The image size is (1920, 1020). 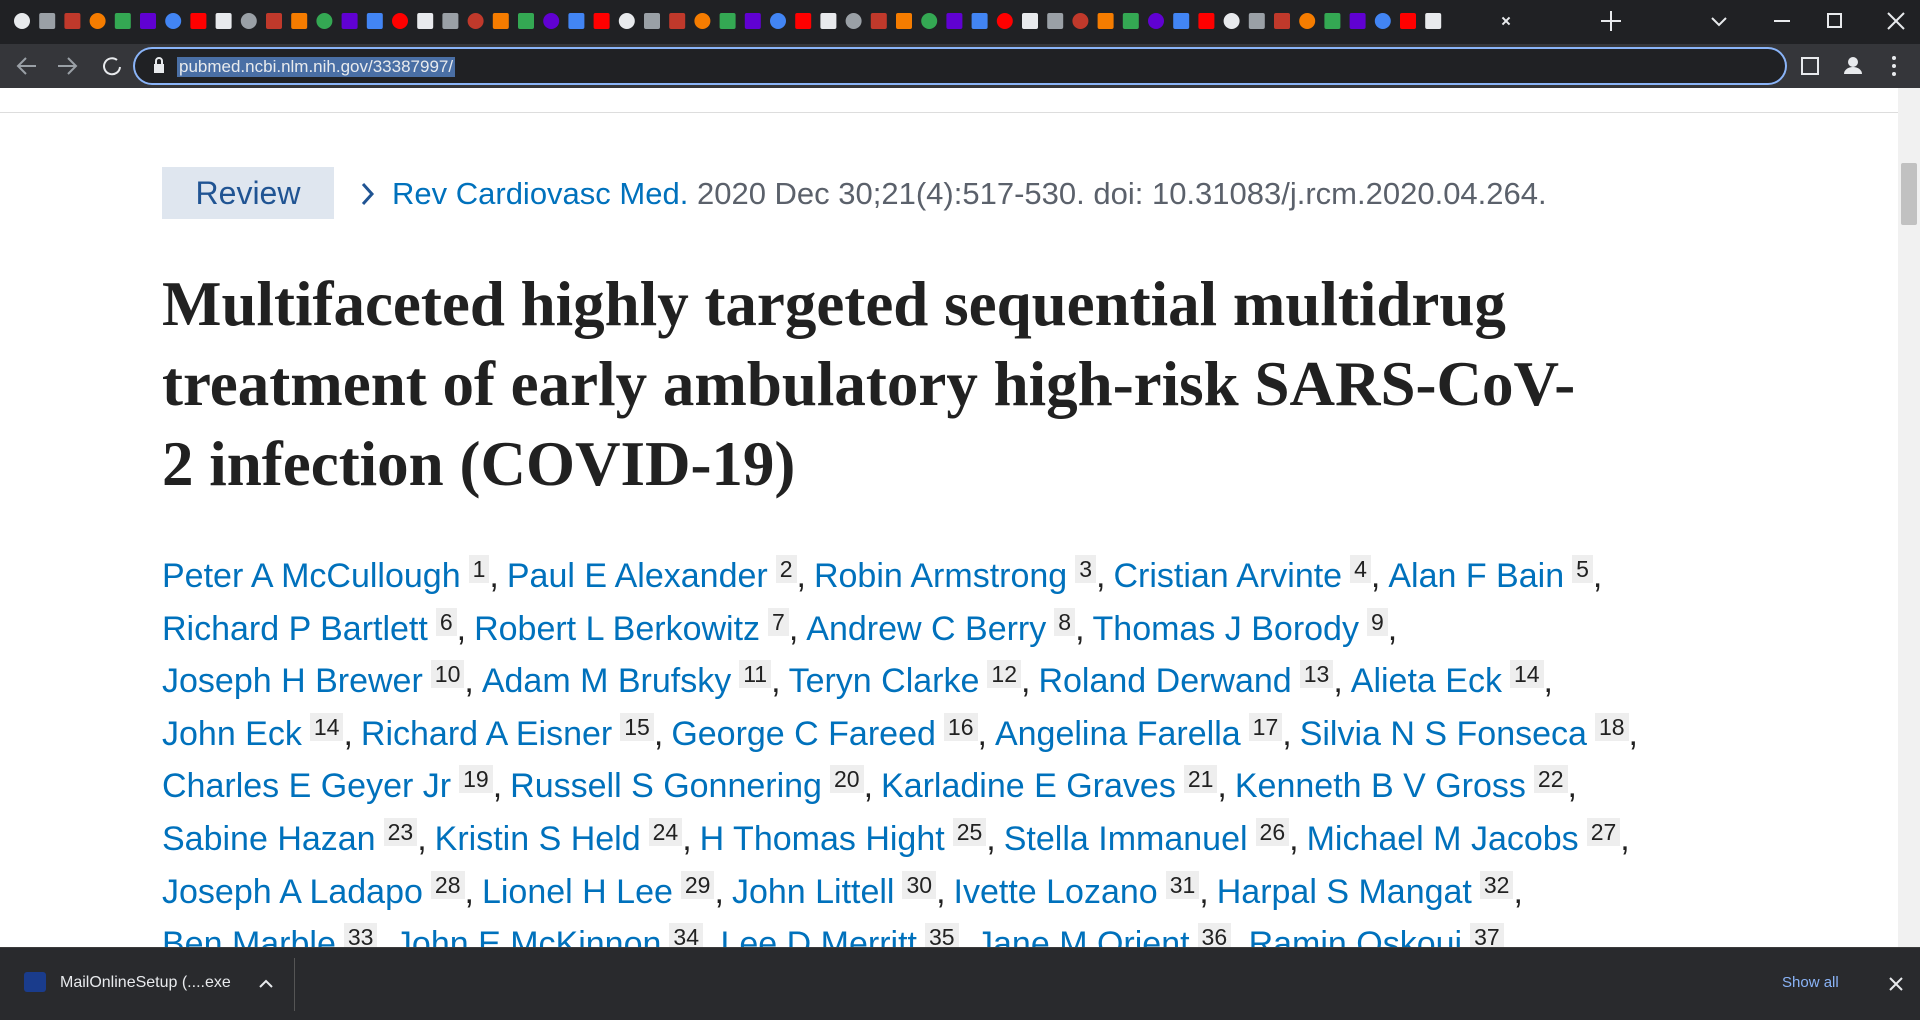 What do you see at coordinates (1810, 982) in the screenshot?
I see `show-all-button: Show all` at bounding box center [1810, 982].